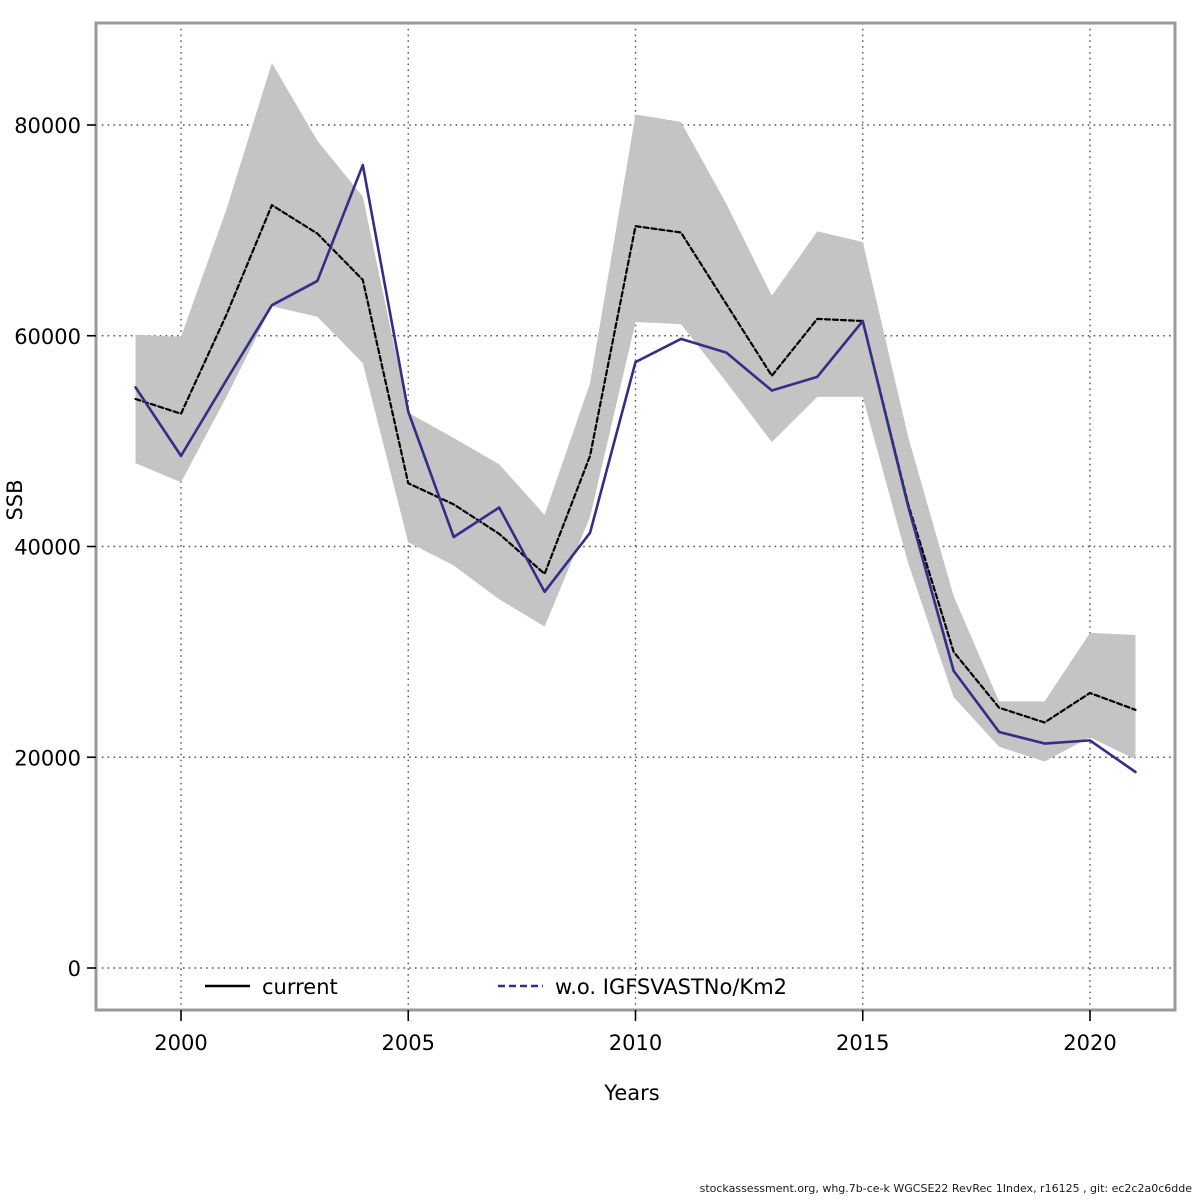  Describe the element at coordinates (180, 1043) in the screenshot. I see `tick-label-x: 2000` at that location.